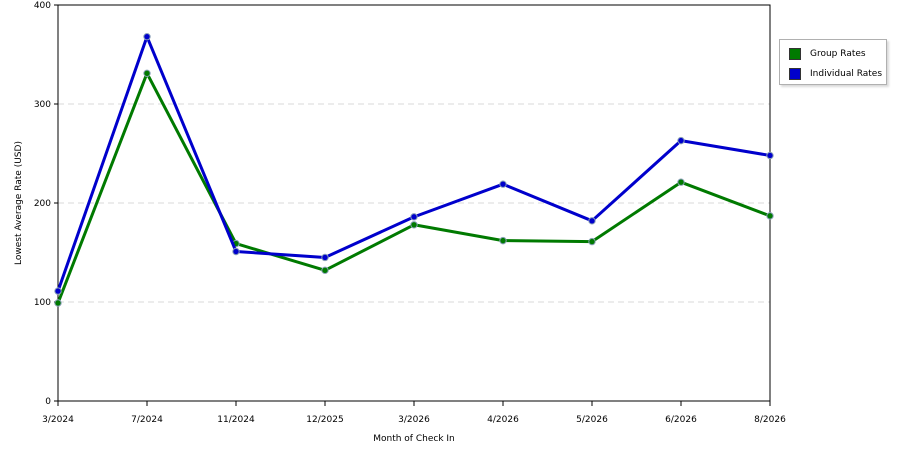 Image resolution: width=900 pixels, height=450 pixels. What do you see at coordinates (42, 105) in the screenshot?
I see `y-tick-label: 300` at bounding box center [42, 105].